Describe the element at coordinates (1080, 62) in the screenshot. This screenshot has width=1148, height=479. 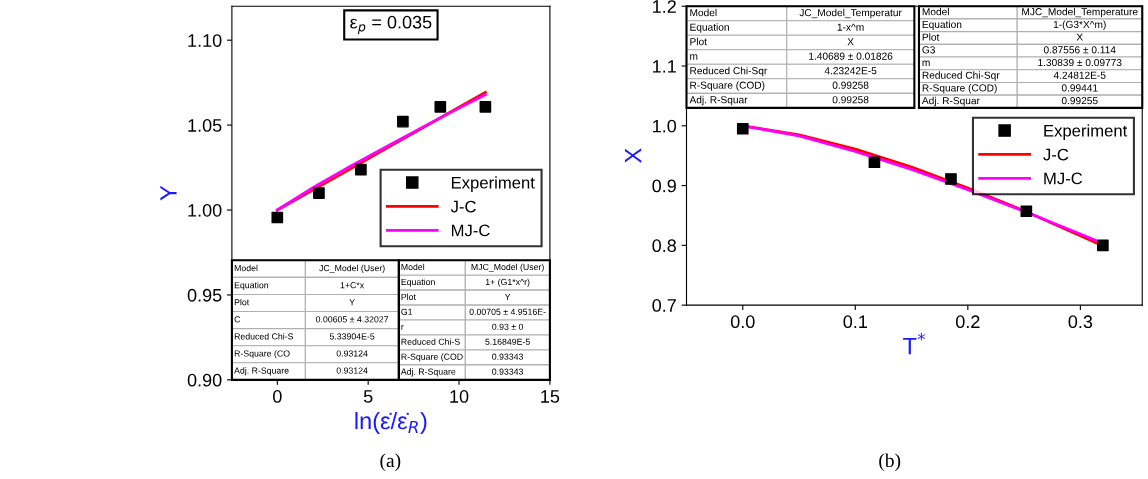
I see `annotation: 1.30839 ± 0.09773` at that location.